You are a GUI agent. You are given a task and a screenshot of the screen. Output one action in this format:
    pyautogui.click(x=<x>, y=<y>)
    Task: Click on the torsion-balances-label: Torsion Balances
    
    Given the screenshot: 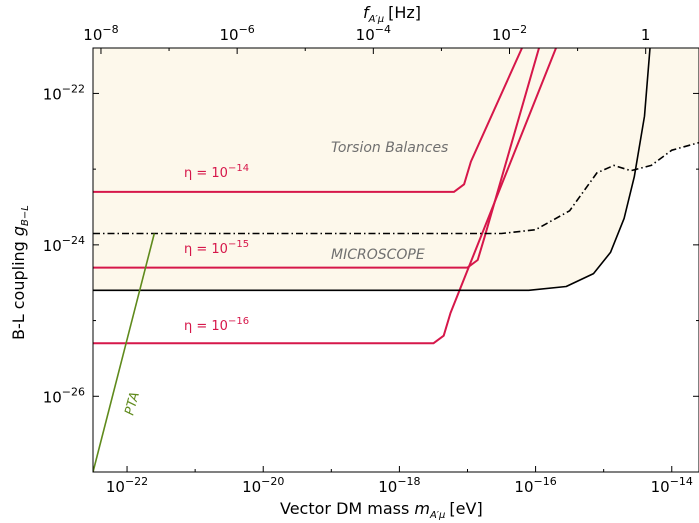 What is the action you would take?
    pyautogui.click(x=389, y=148)
    